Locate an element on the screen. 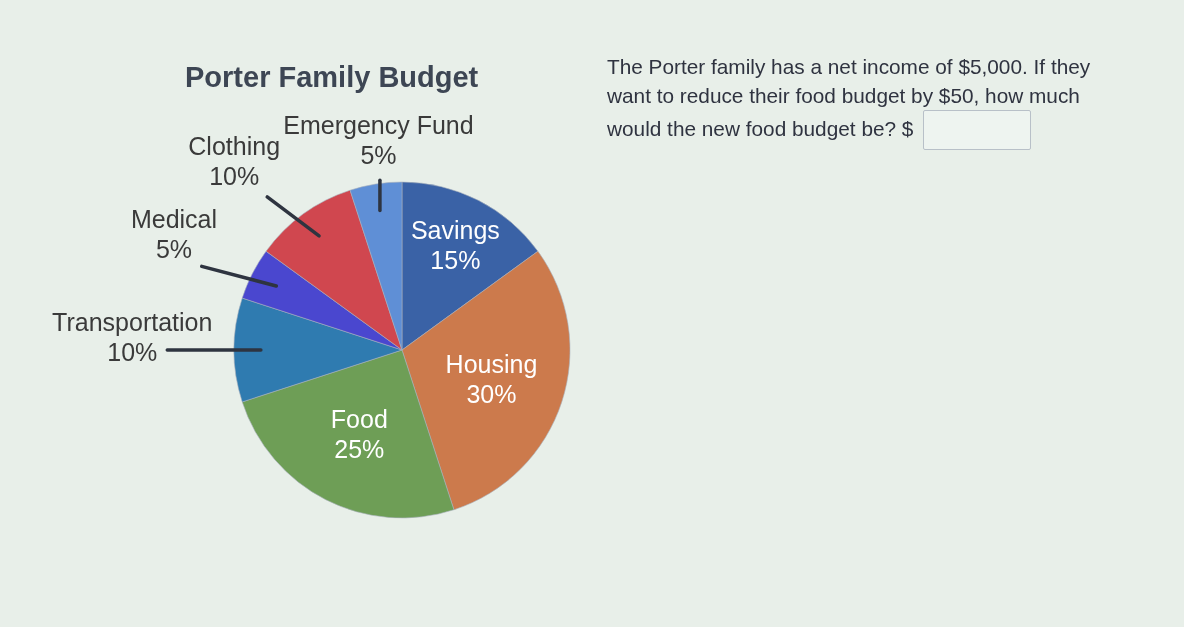 The image size is (1184, 627). chart-title: Porter Family Budget is located at coordinates (332, 76).